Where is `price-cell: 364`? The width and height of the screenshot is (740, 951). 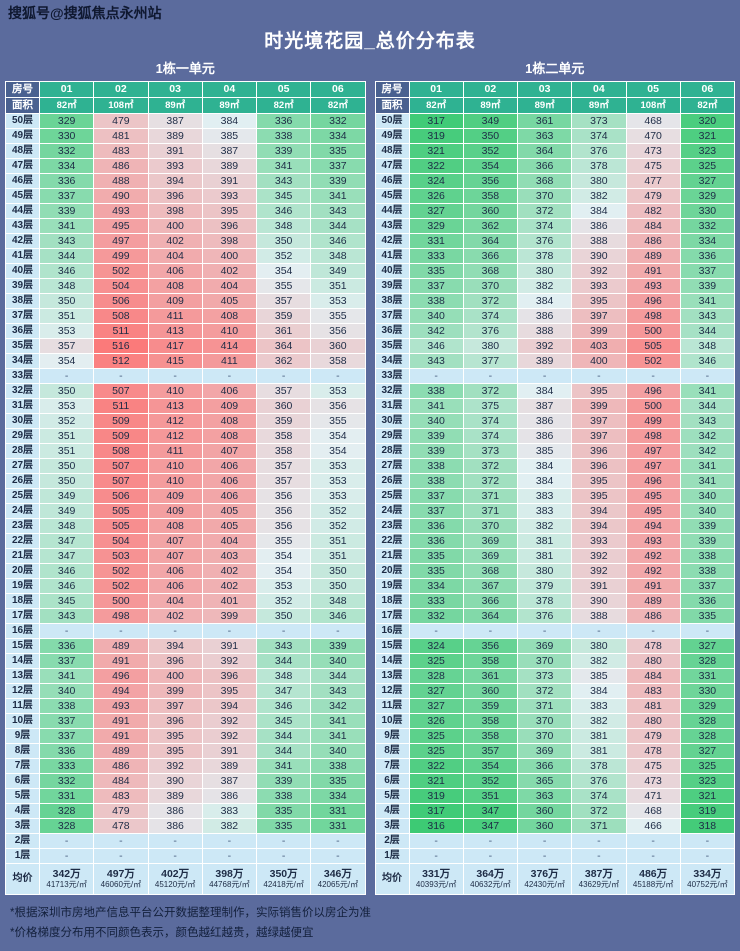
price-cell: 364 is located at coordinates (544, 151).